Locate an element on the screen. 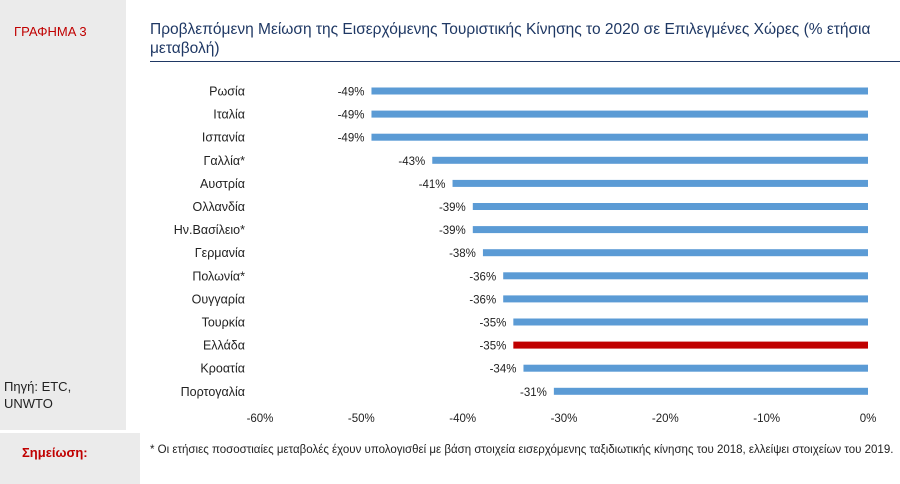 The image size is (900, 484). category-label: Κροατία is located at coordinates (222, 369).